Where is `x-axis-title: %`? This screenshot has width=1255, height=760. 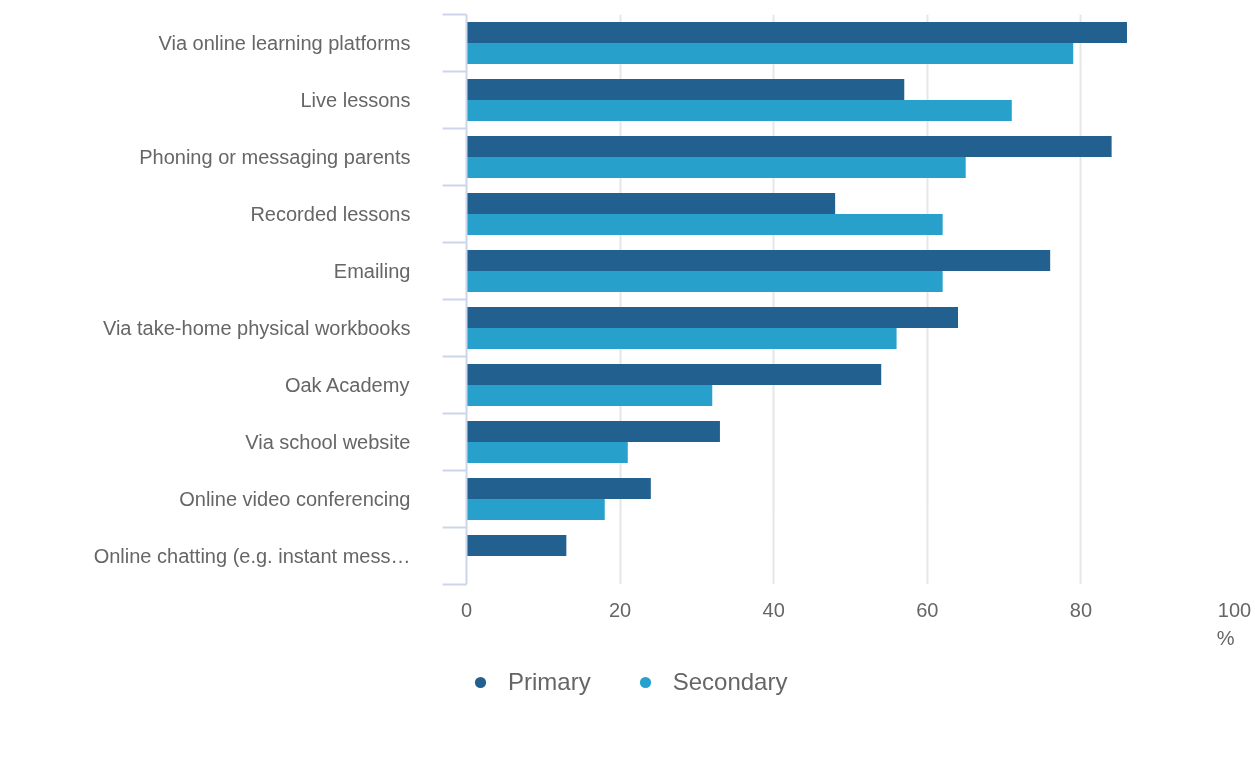 x-axis-title: % is located at coordinates (1225, 637).